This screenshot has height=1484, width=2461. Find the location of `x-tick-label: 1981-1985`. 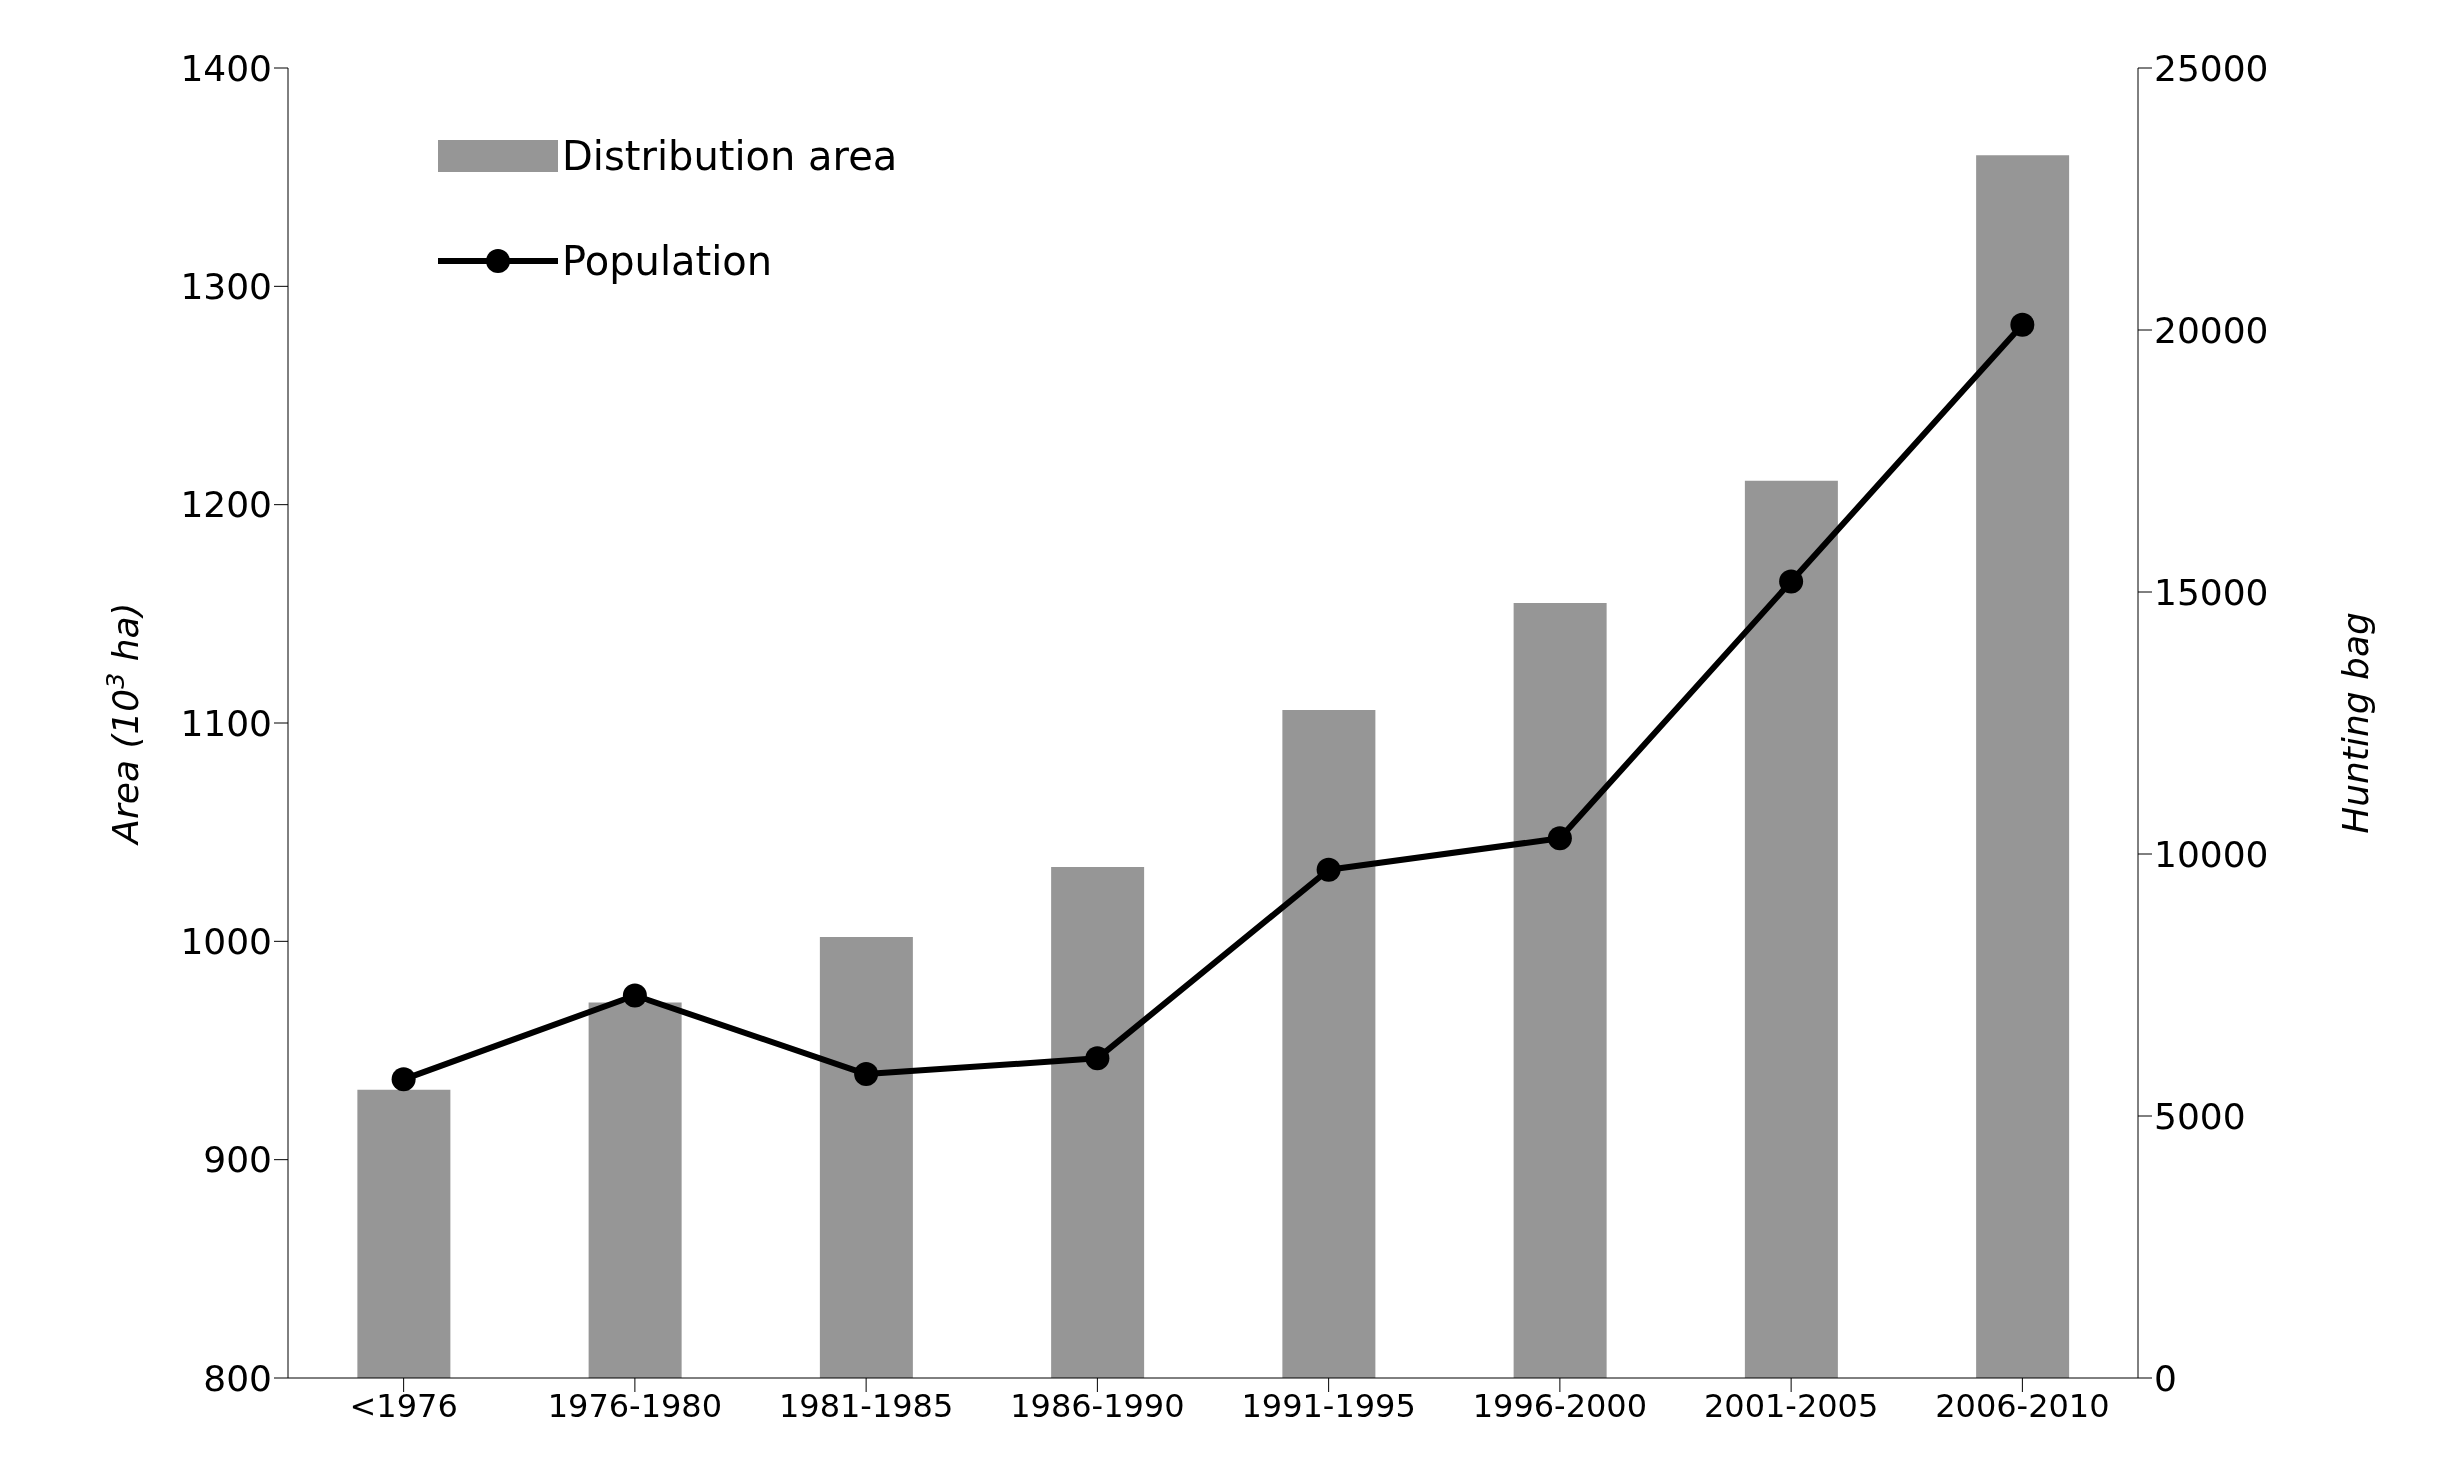

x-tick-label: 1981-1985 is located at coordinates (866, 1405).